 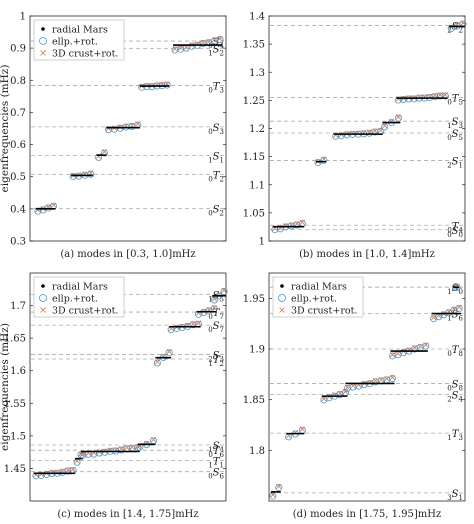 What do you see at coordinates (216, 474) in the screenshot?
I see `mode-label-0S6: 0S6` at bounding box center [216, 474].